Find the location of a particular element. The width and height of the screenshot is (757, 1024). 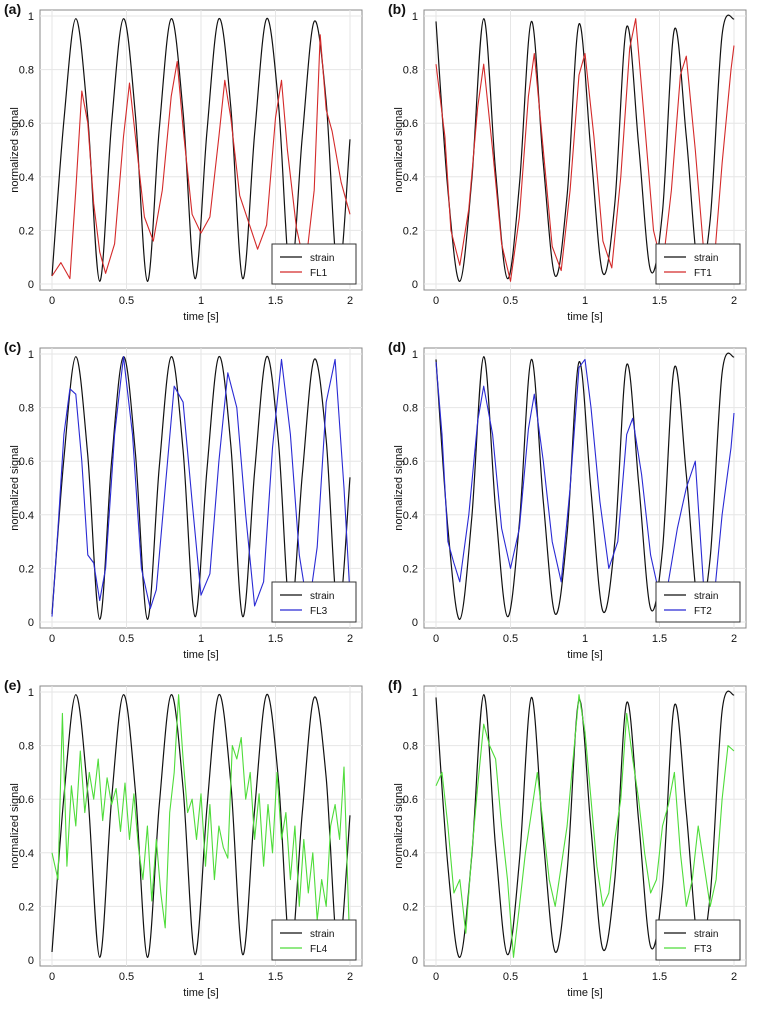

legend: strain FL1 is located at coordinates (314, 264).